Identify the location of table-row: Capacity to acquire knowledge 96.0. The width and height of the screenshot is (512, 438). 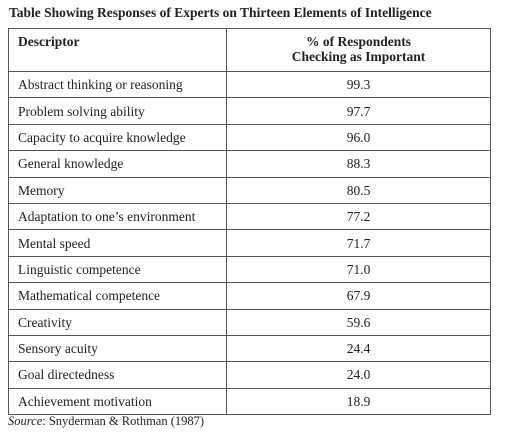
(249, 137).